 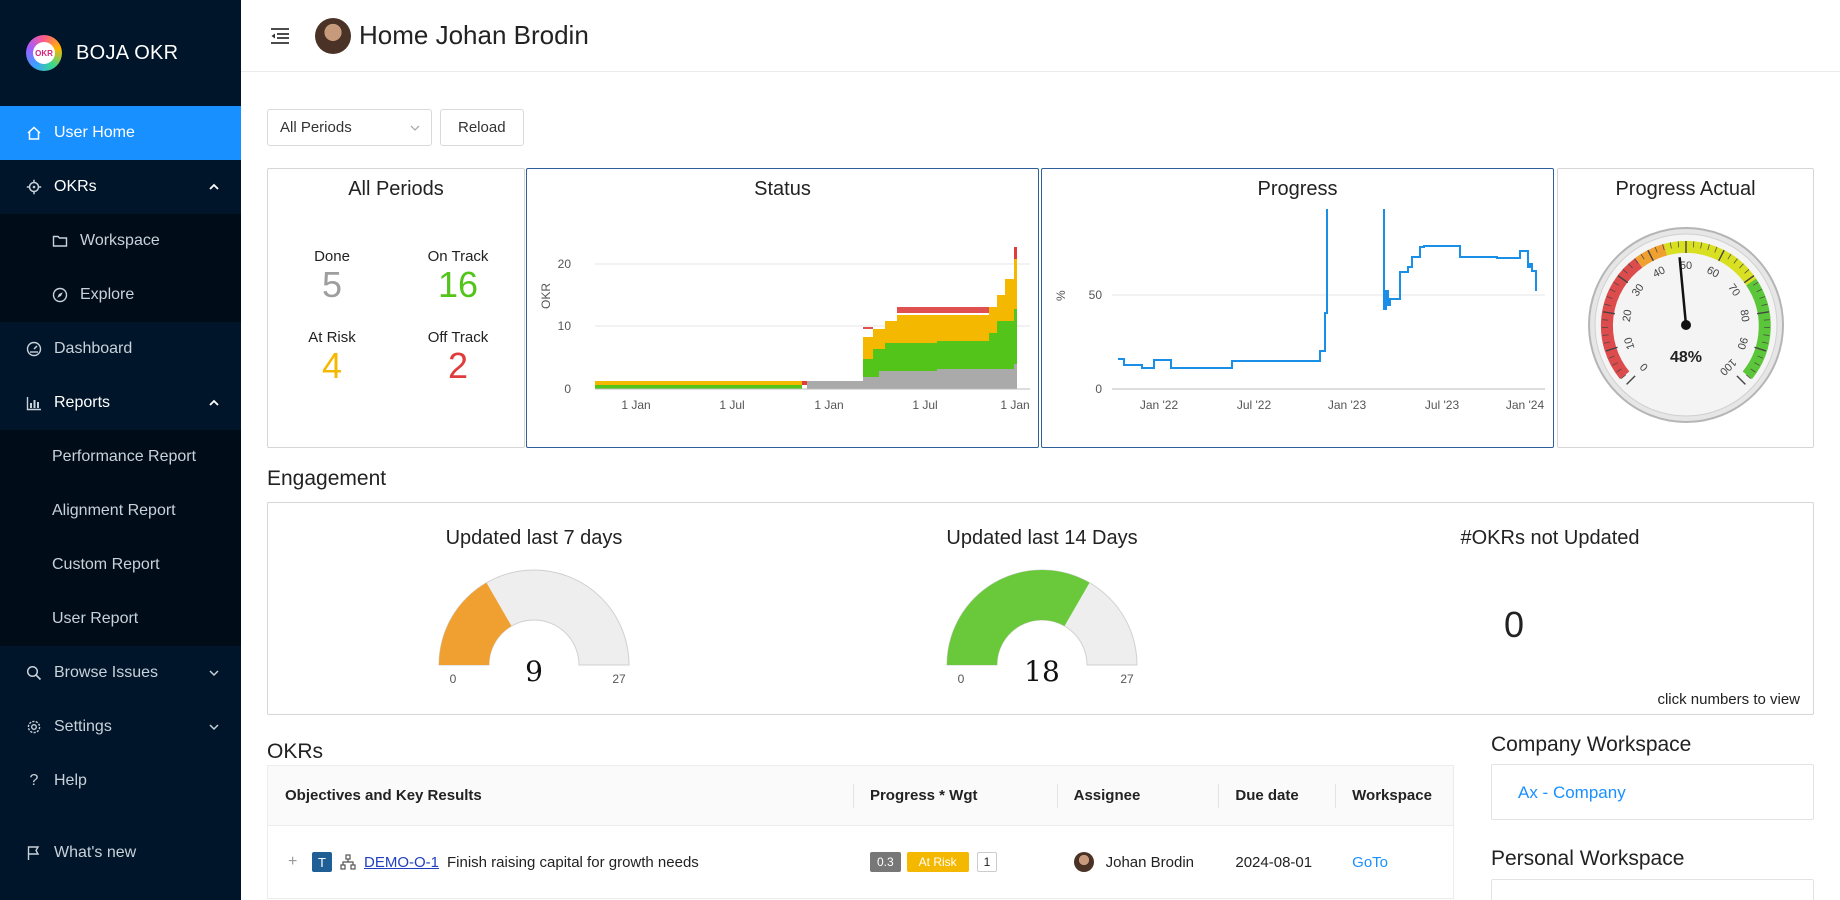 I want to click on sidebar-item-browse-issues: Browse Issues, so click(x=120, y=673).